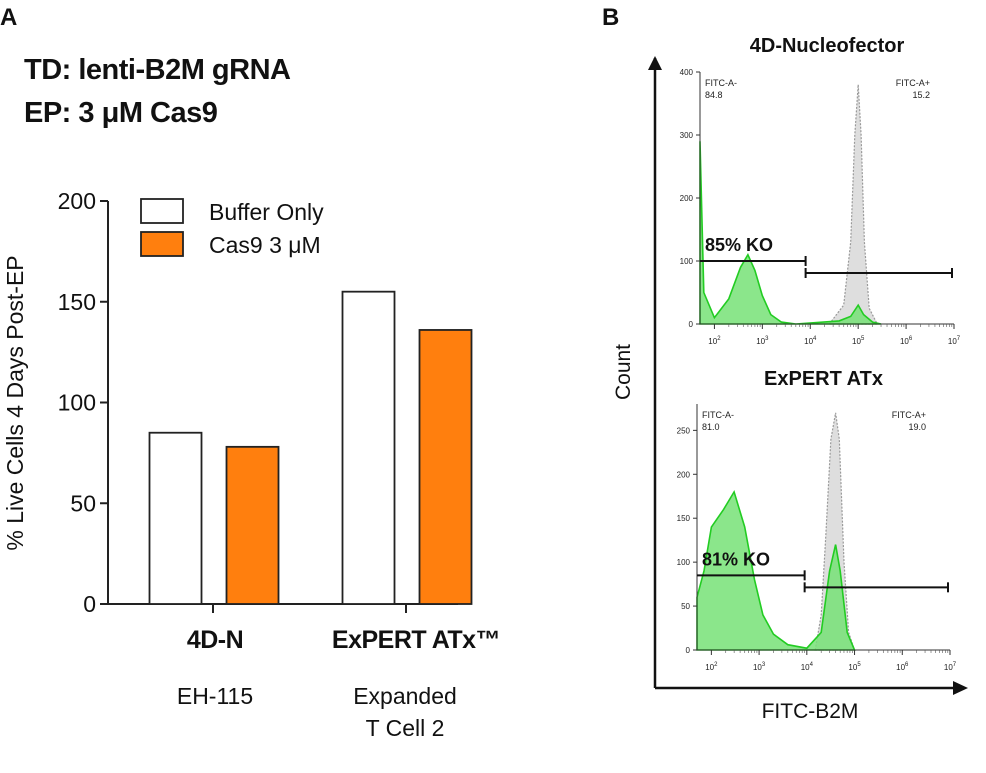  What do you see at coordinates (15, 402) in the screenshot?
I see `y-axis-label: % Live Cells 4 Days Post-EP` at bounding box center [15, 402].